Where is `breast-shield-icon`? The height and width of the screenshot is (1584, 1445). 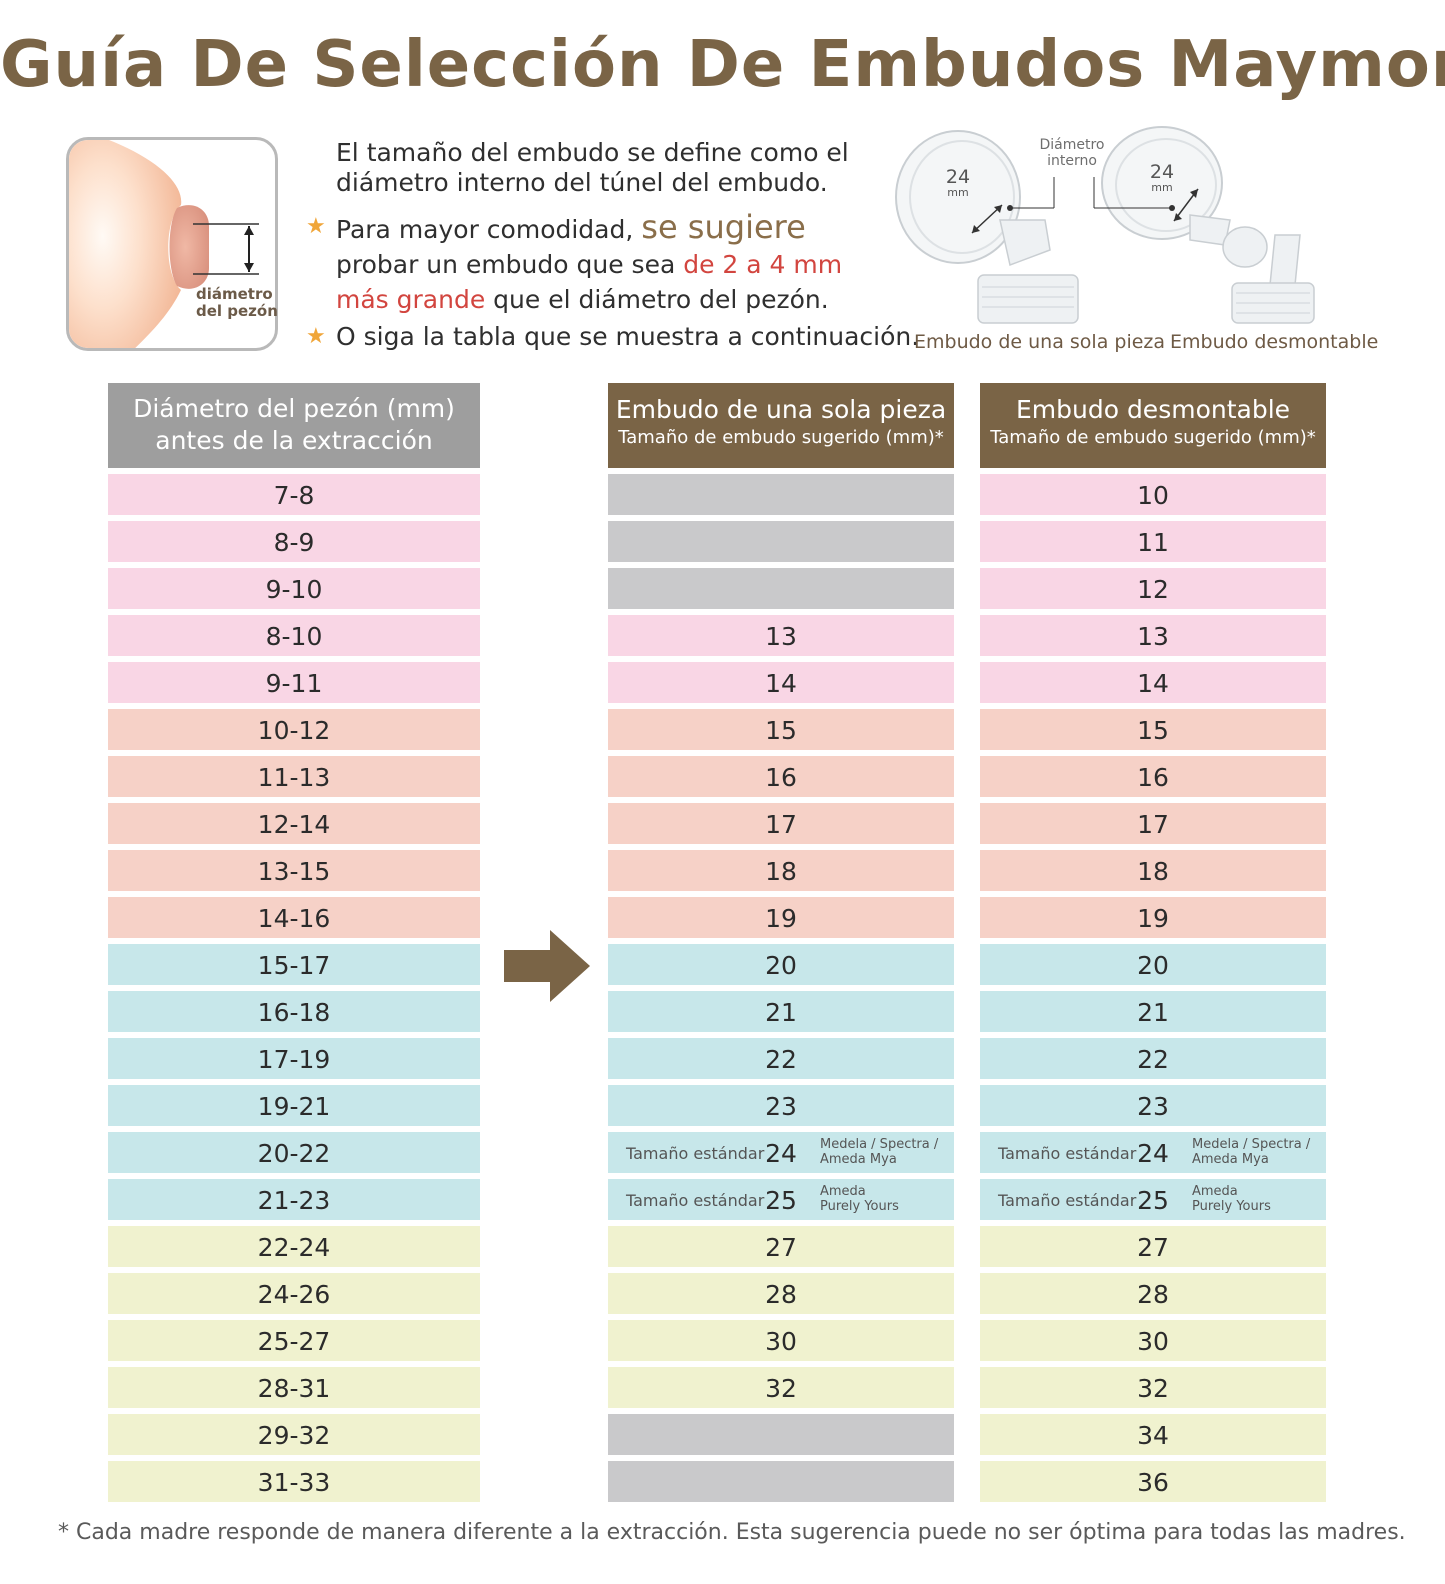 breast-shield-icon is located at coordinates (1105, 225).